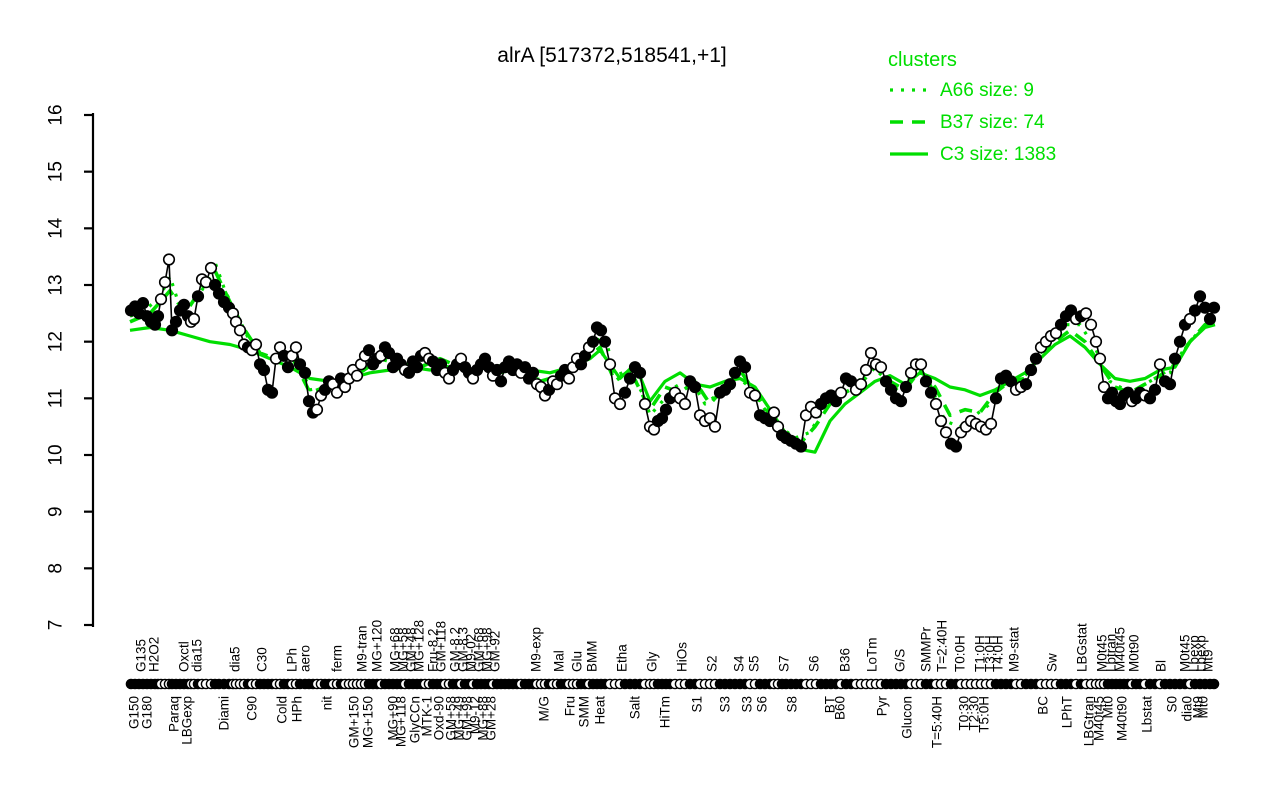 The height and width of the screenshot is (800, 1280). Describe the element at coordinates (70, 367) in the screenshot. I see `y-axis: 7 8 9 10 11 12 13 14 15 16` at that location.